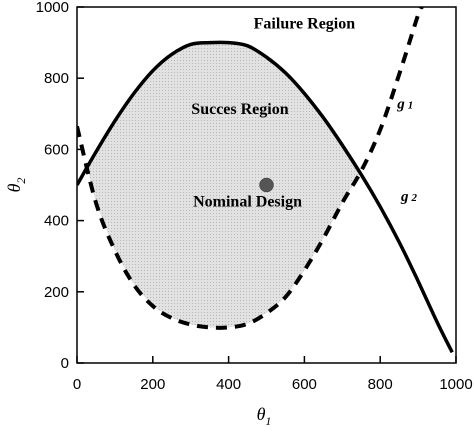  What do you see at coordinates (304, 384) in the screenshot?
I see `x-tick-label-600: 600` at bounding box center [304, 384].